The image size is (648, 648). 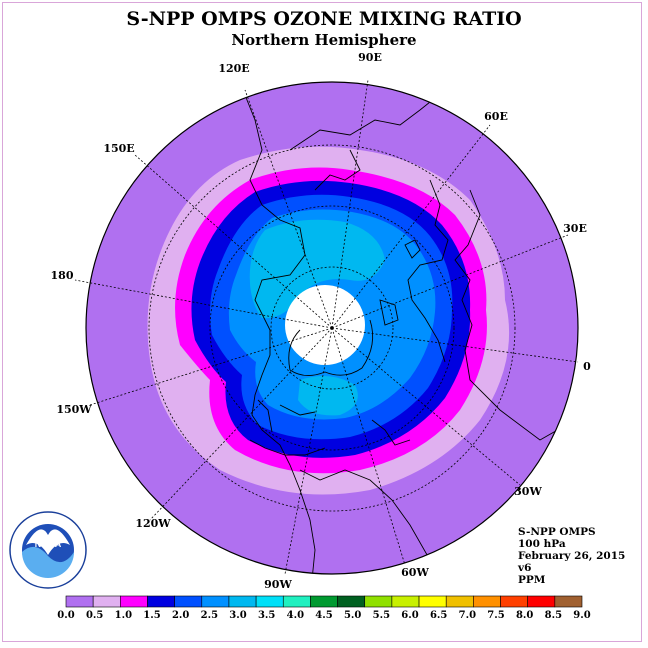 I want to click on lon-label-150w: 150W, so click(x=74, y=409).